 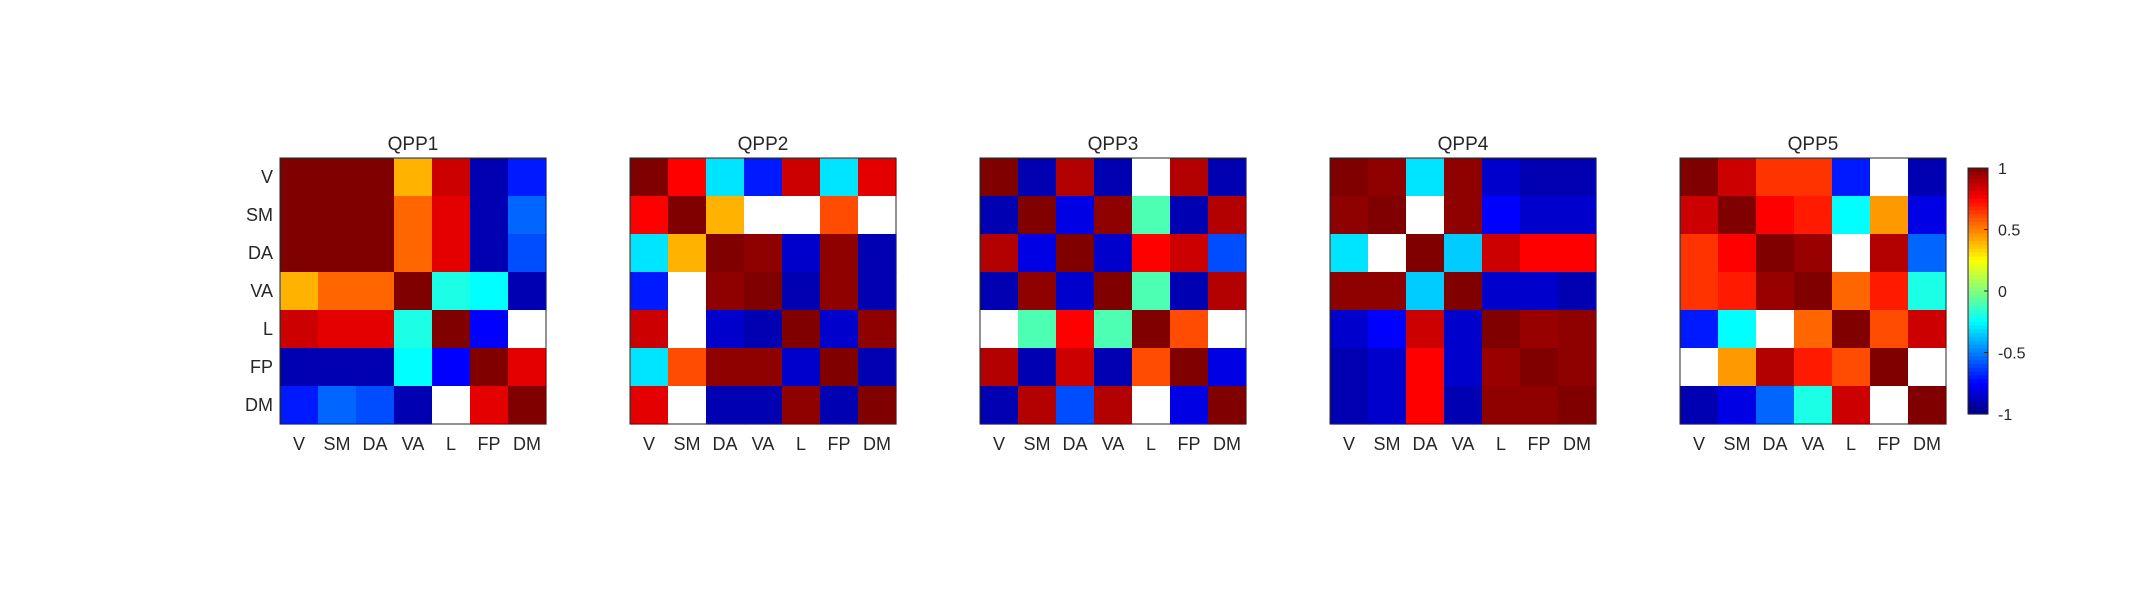 I want to click on colorbar-tick-label: -1, so click(x=2005, y=415).